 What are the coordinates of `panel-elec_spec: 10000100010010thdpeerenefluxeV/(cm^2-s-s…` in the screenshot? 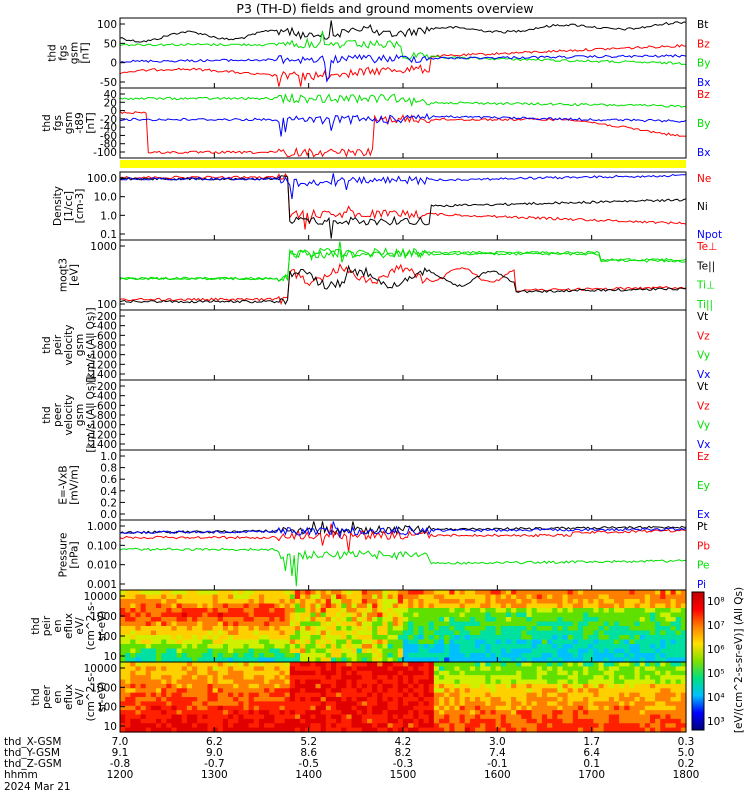 It's located at (358, 697).